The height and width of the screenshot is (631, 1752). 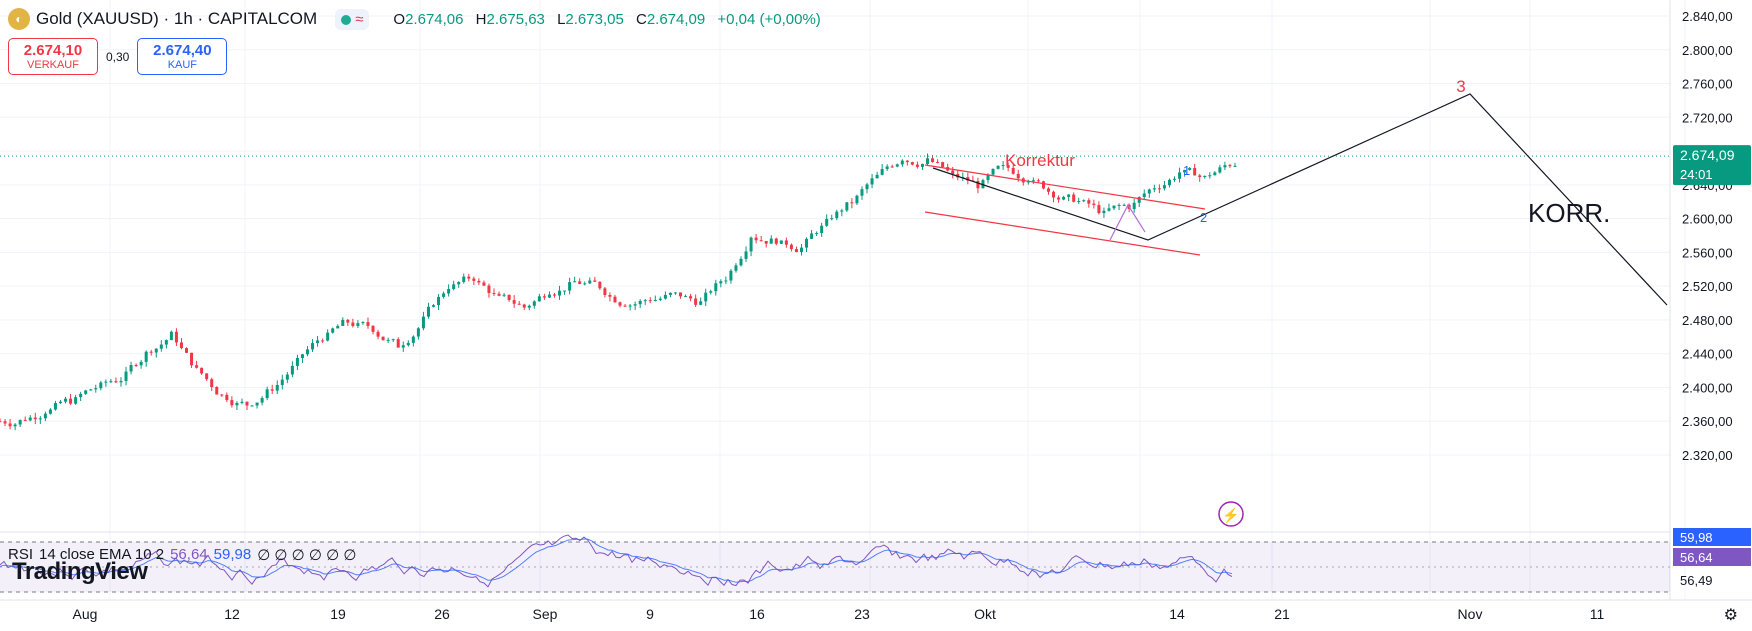 What do you see at coordinates (1696, 557) in the screenshot?
I see `rsi-value-tag-label: 56,64` at bounding box center [1696, 557].